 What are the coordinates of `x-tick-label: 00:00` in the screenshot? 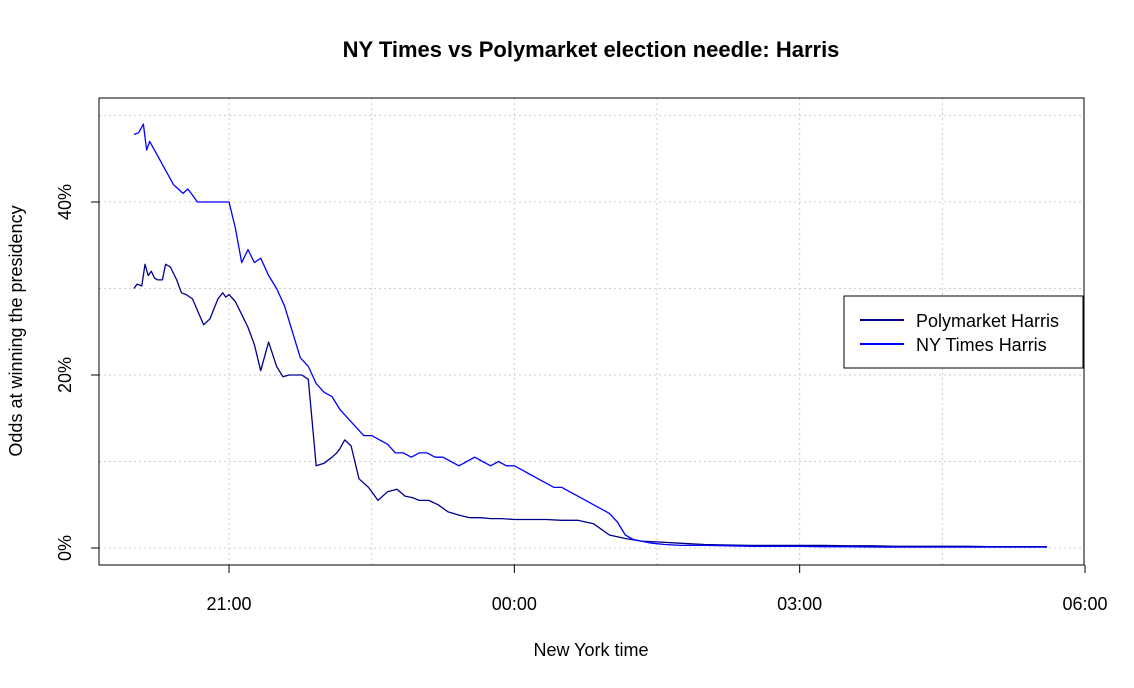 It's located at (514, 604).